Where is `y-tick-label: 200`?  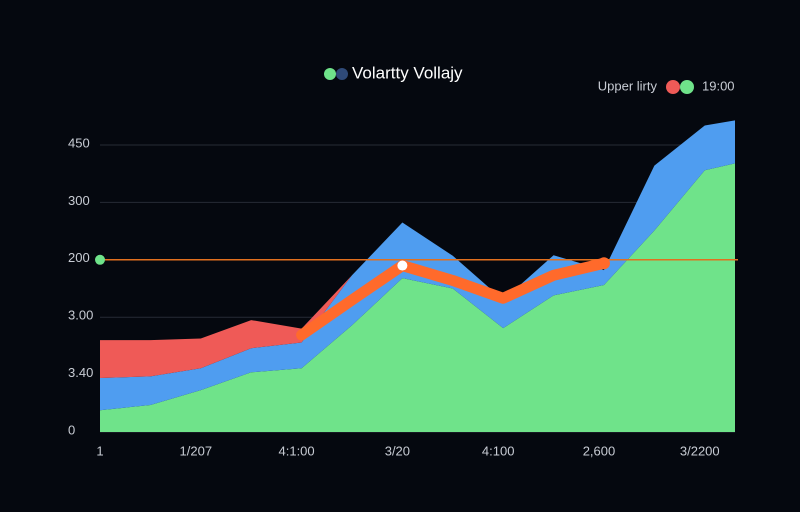 y-tick-label: 200 is located at coordinates (79, 257).